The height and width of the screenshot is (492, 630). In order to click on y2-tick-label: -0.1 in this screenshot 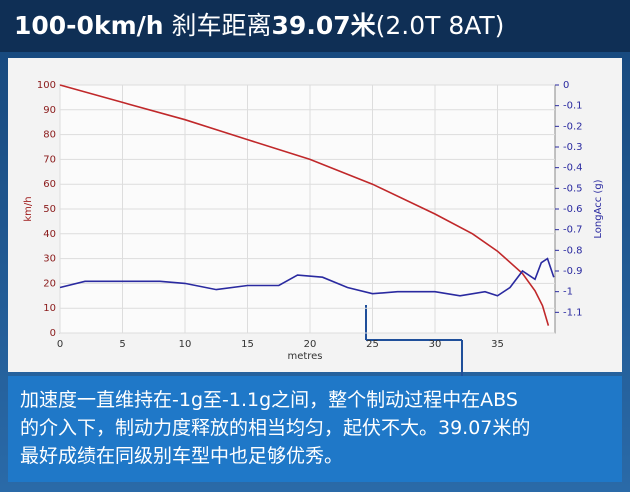, I will do `click(573, 106)`.